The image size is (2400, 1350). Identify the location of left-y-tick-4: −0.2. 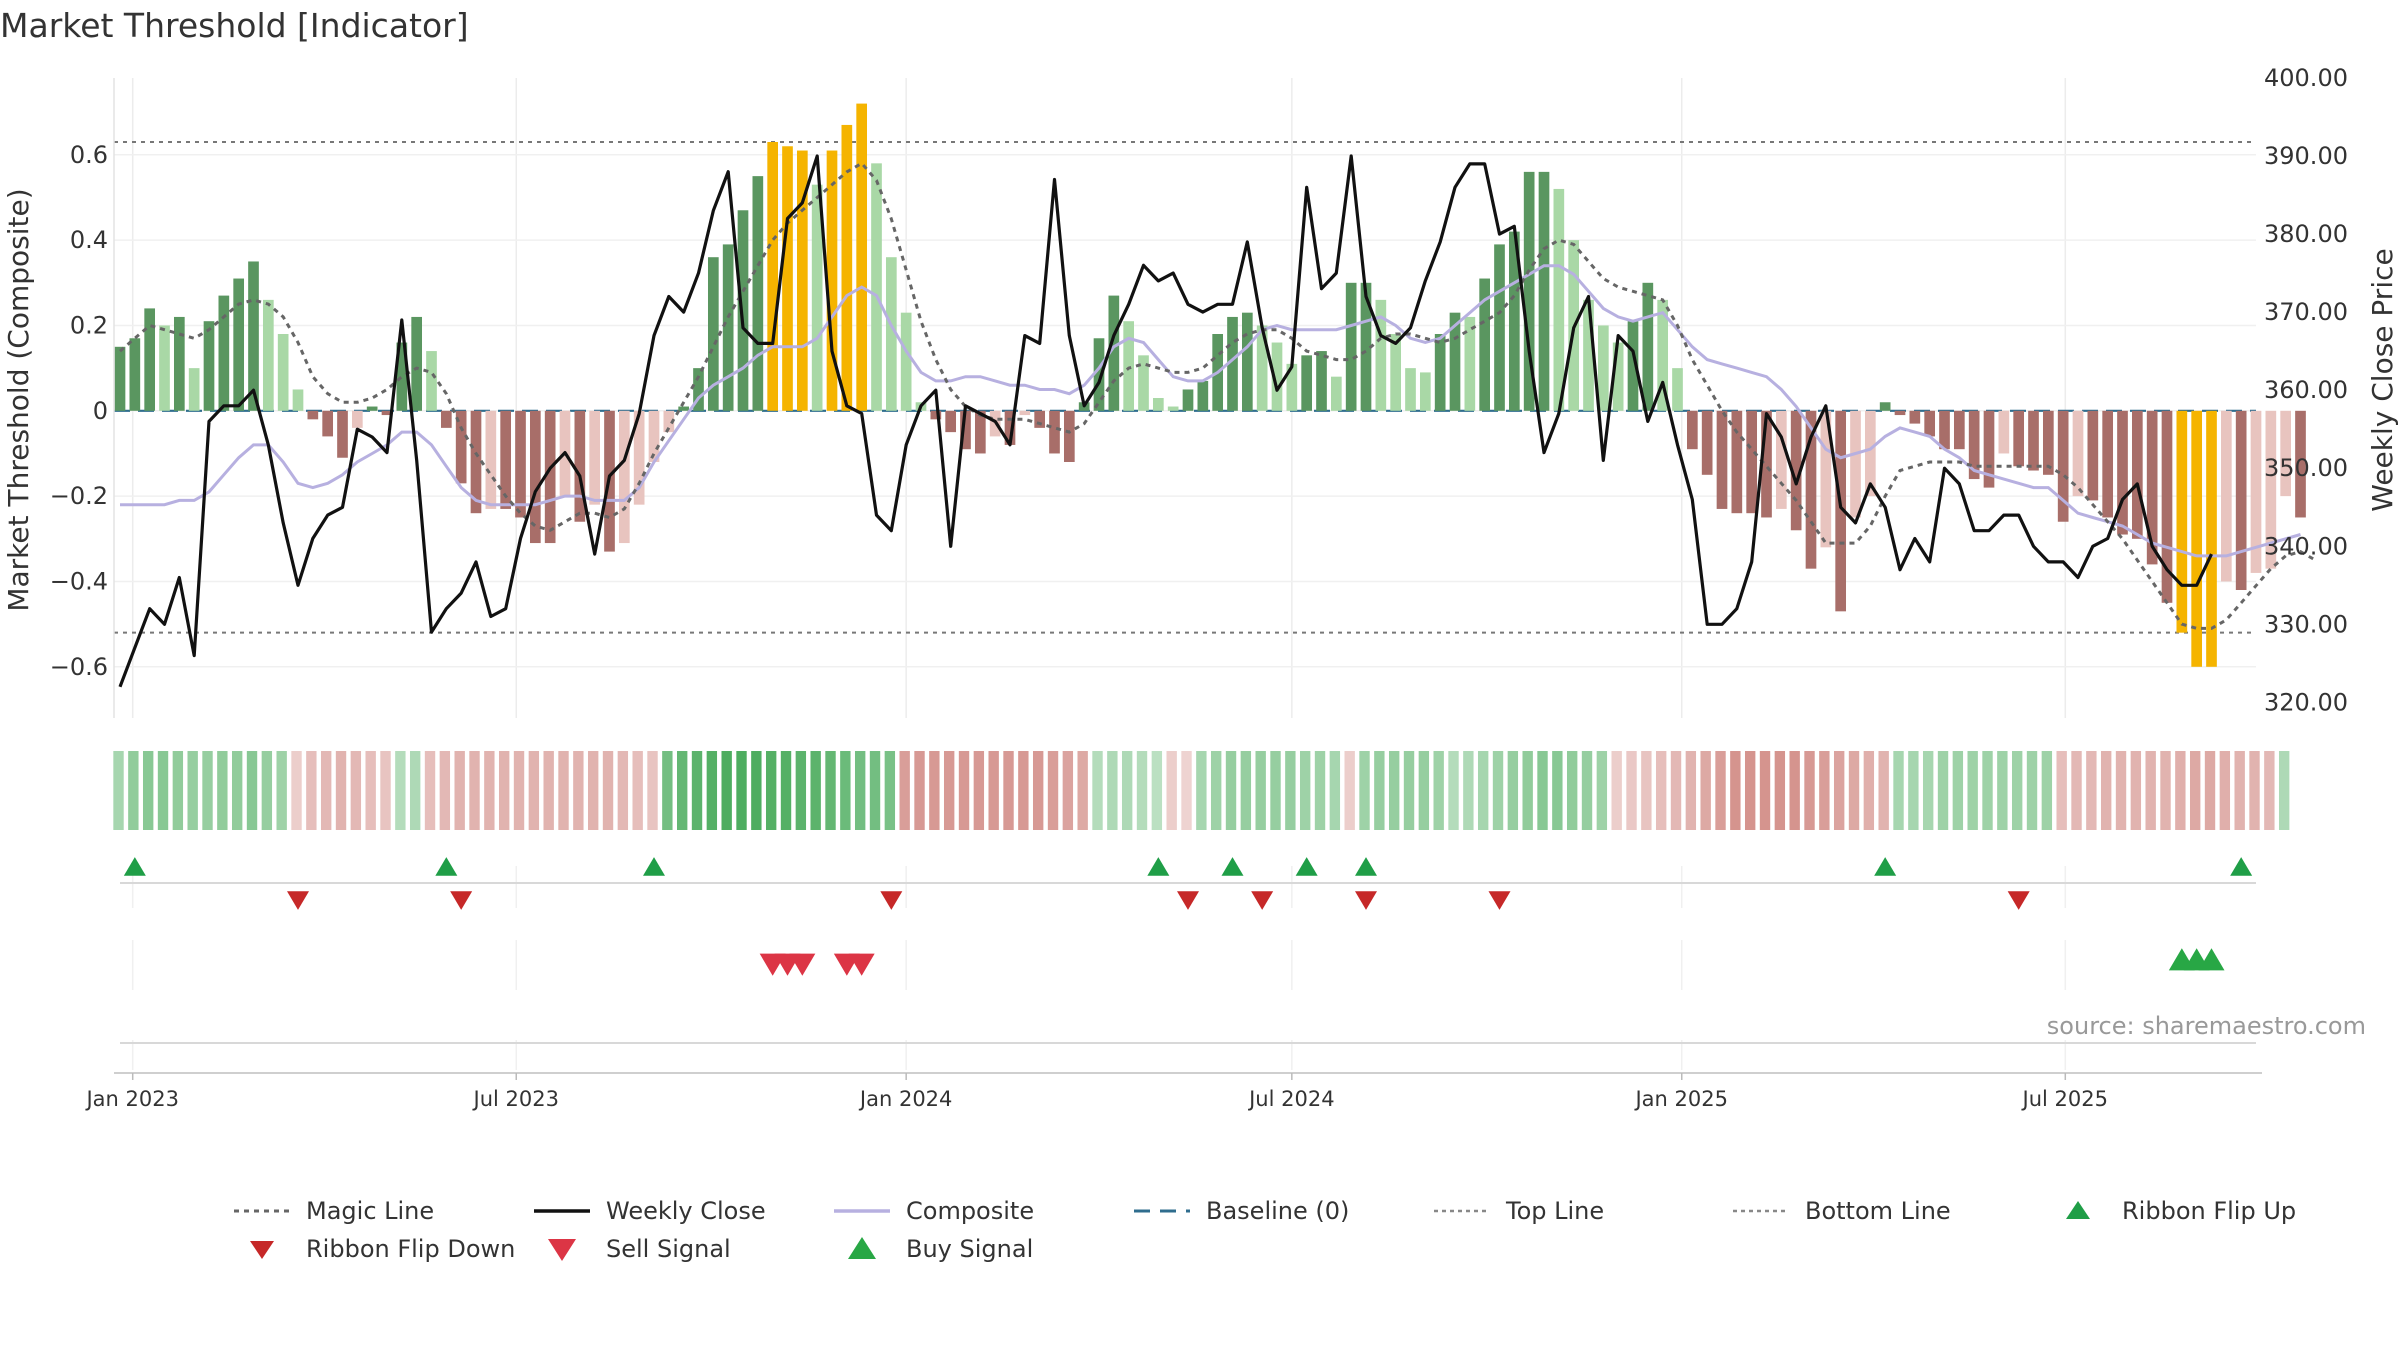
(79, 496).